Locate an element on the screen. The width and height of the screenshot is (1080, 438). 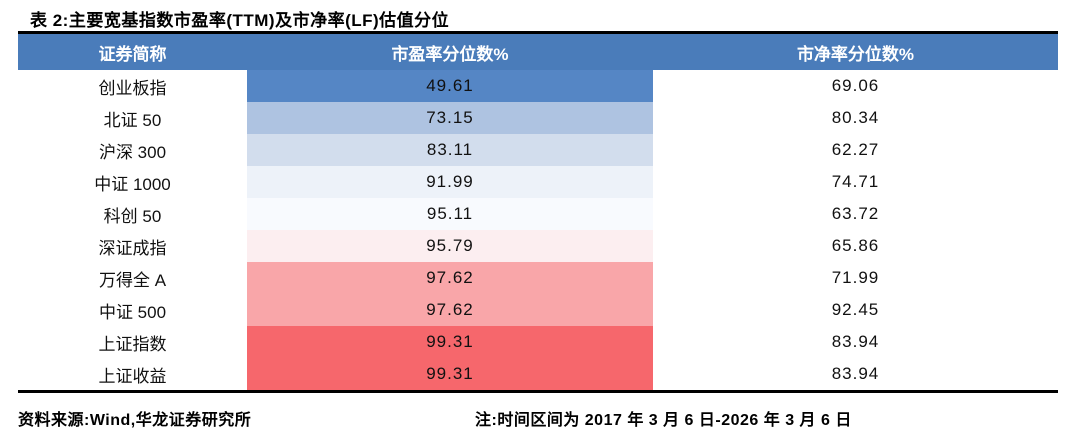
table-header-row: 证券简称 市盈率分位数% 市净率分位数% is located at coordinates (538, 52).